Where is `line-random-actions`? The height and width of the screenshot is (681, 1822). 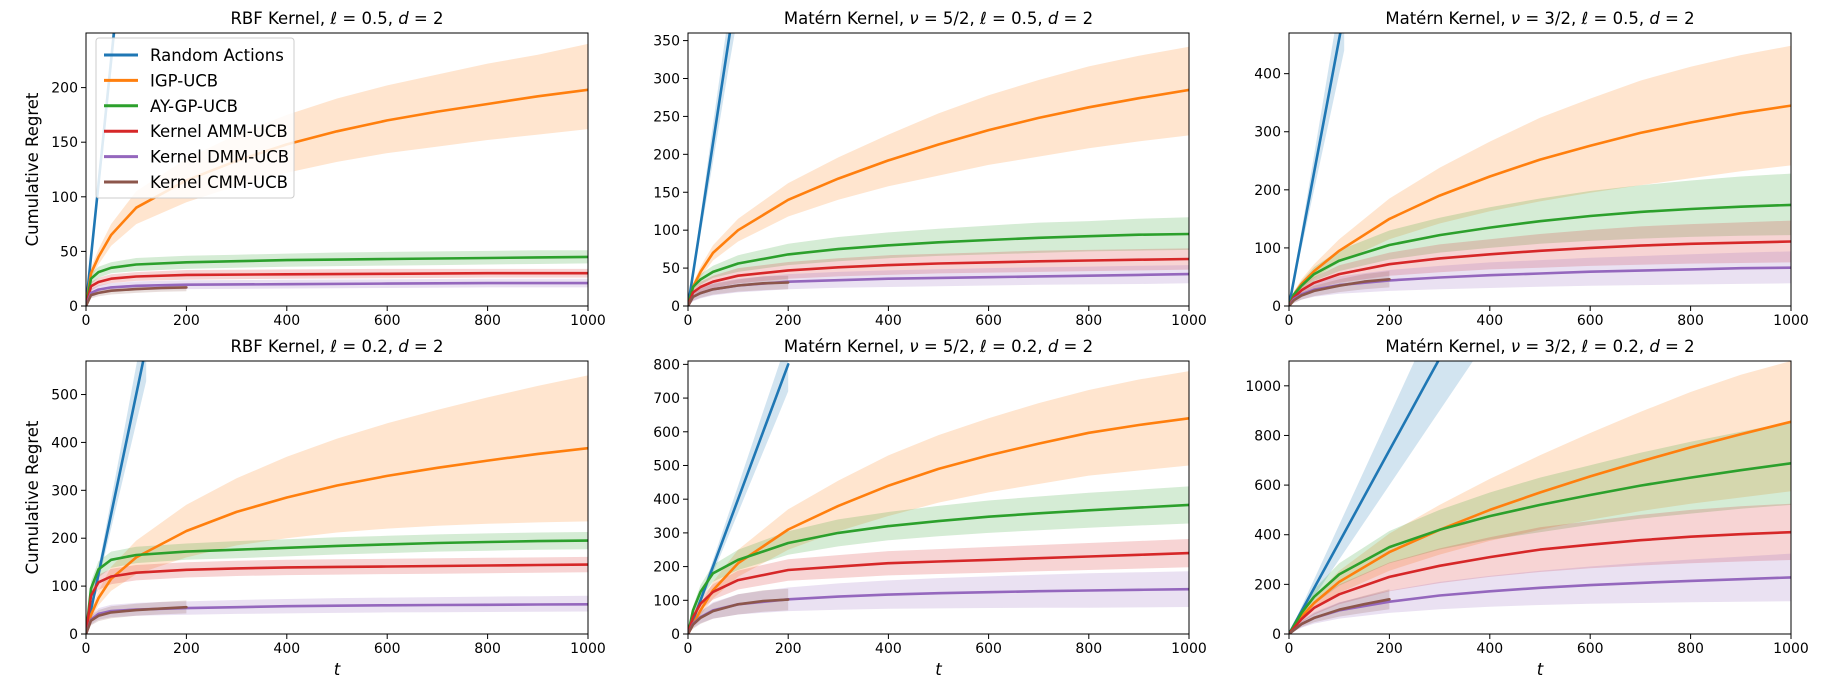 line-random-actions is located at coordinates (1364, 497).